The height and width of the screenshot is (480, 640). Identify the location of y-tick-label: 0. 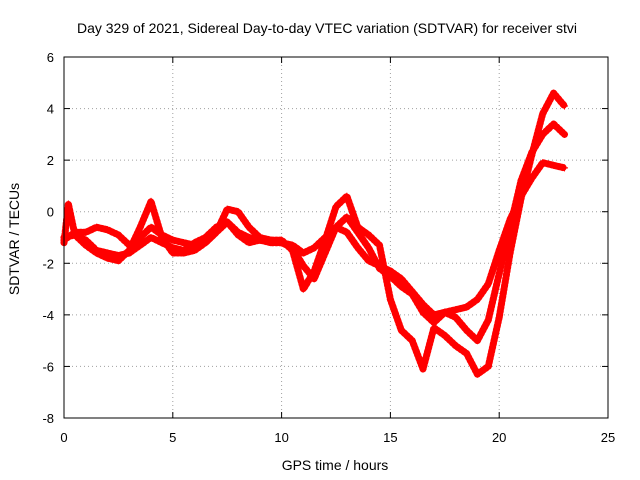
(50, 212).